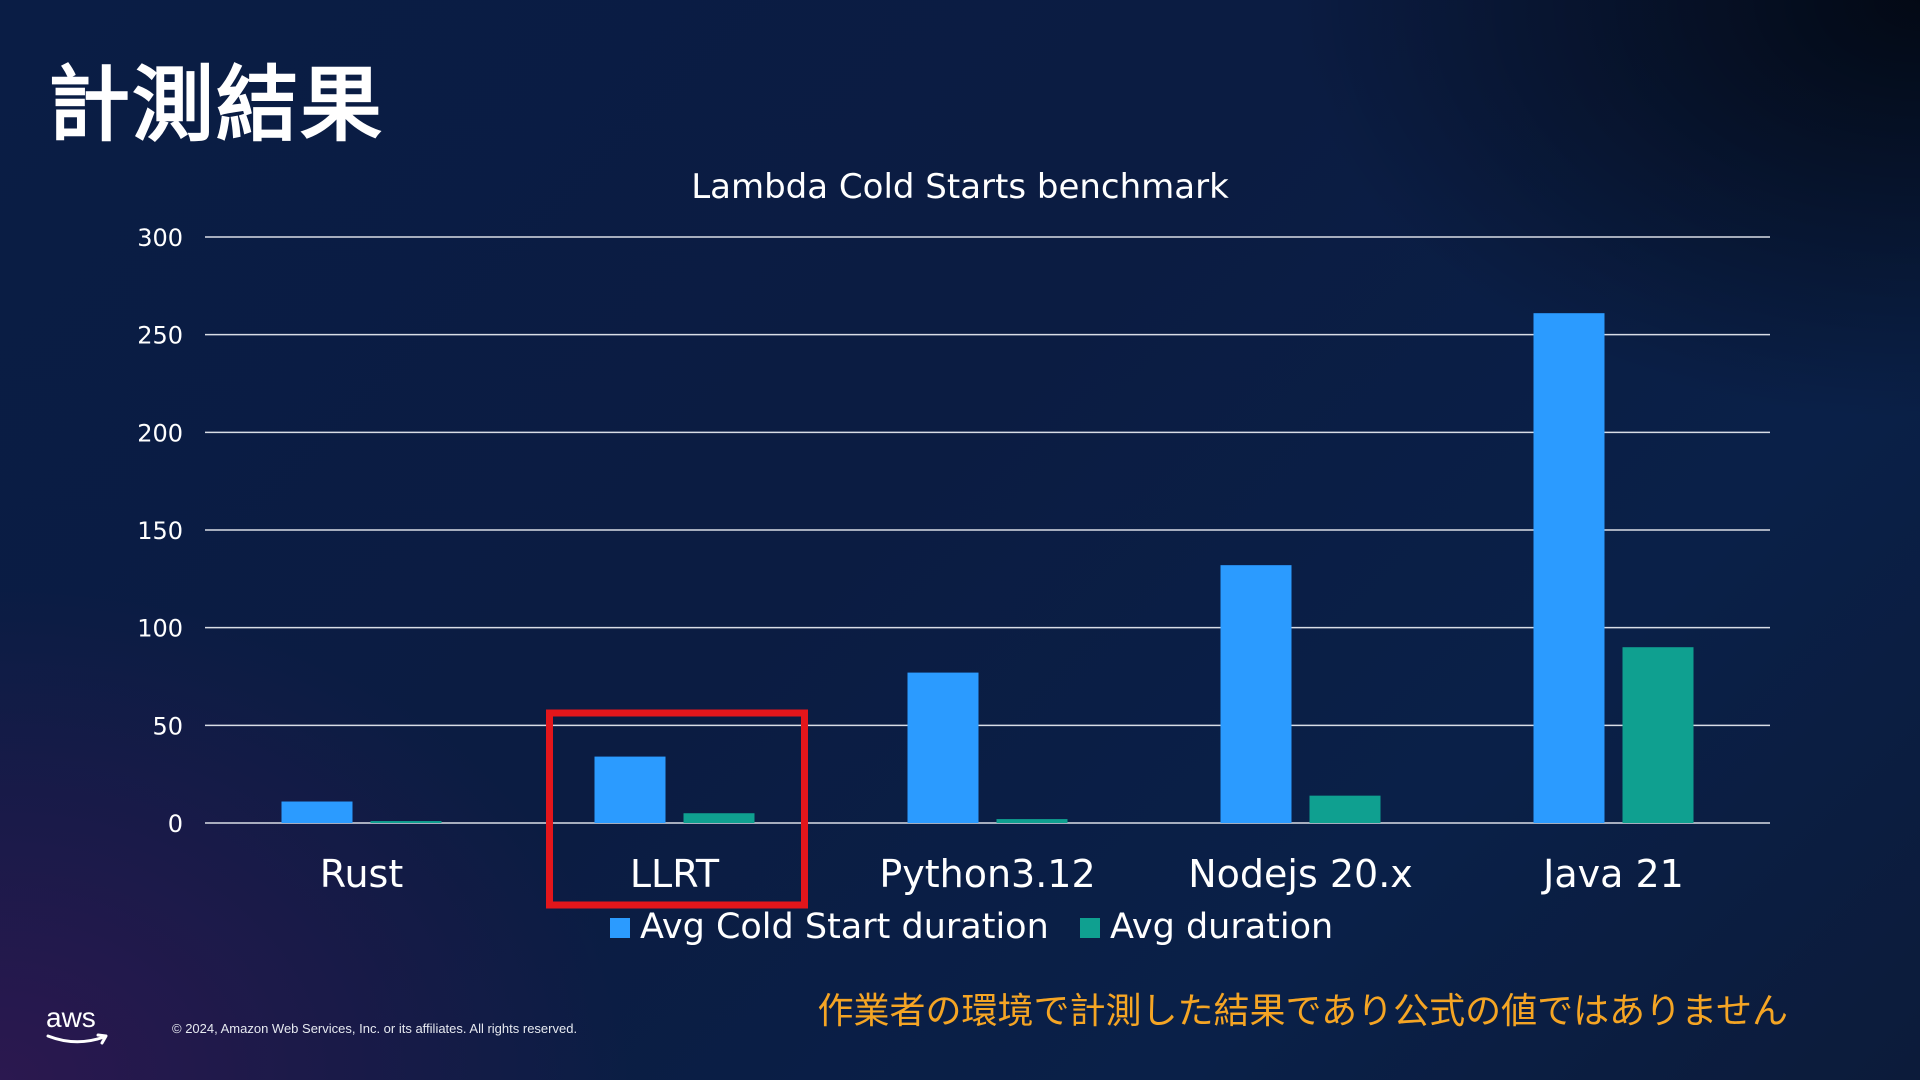 This screenshot has height=1080, width=1920. What do you see at coordinates (175, 824) in the screenshot?
I see `y-tick-label: 0` at bounding box center [175, 824].